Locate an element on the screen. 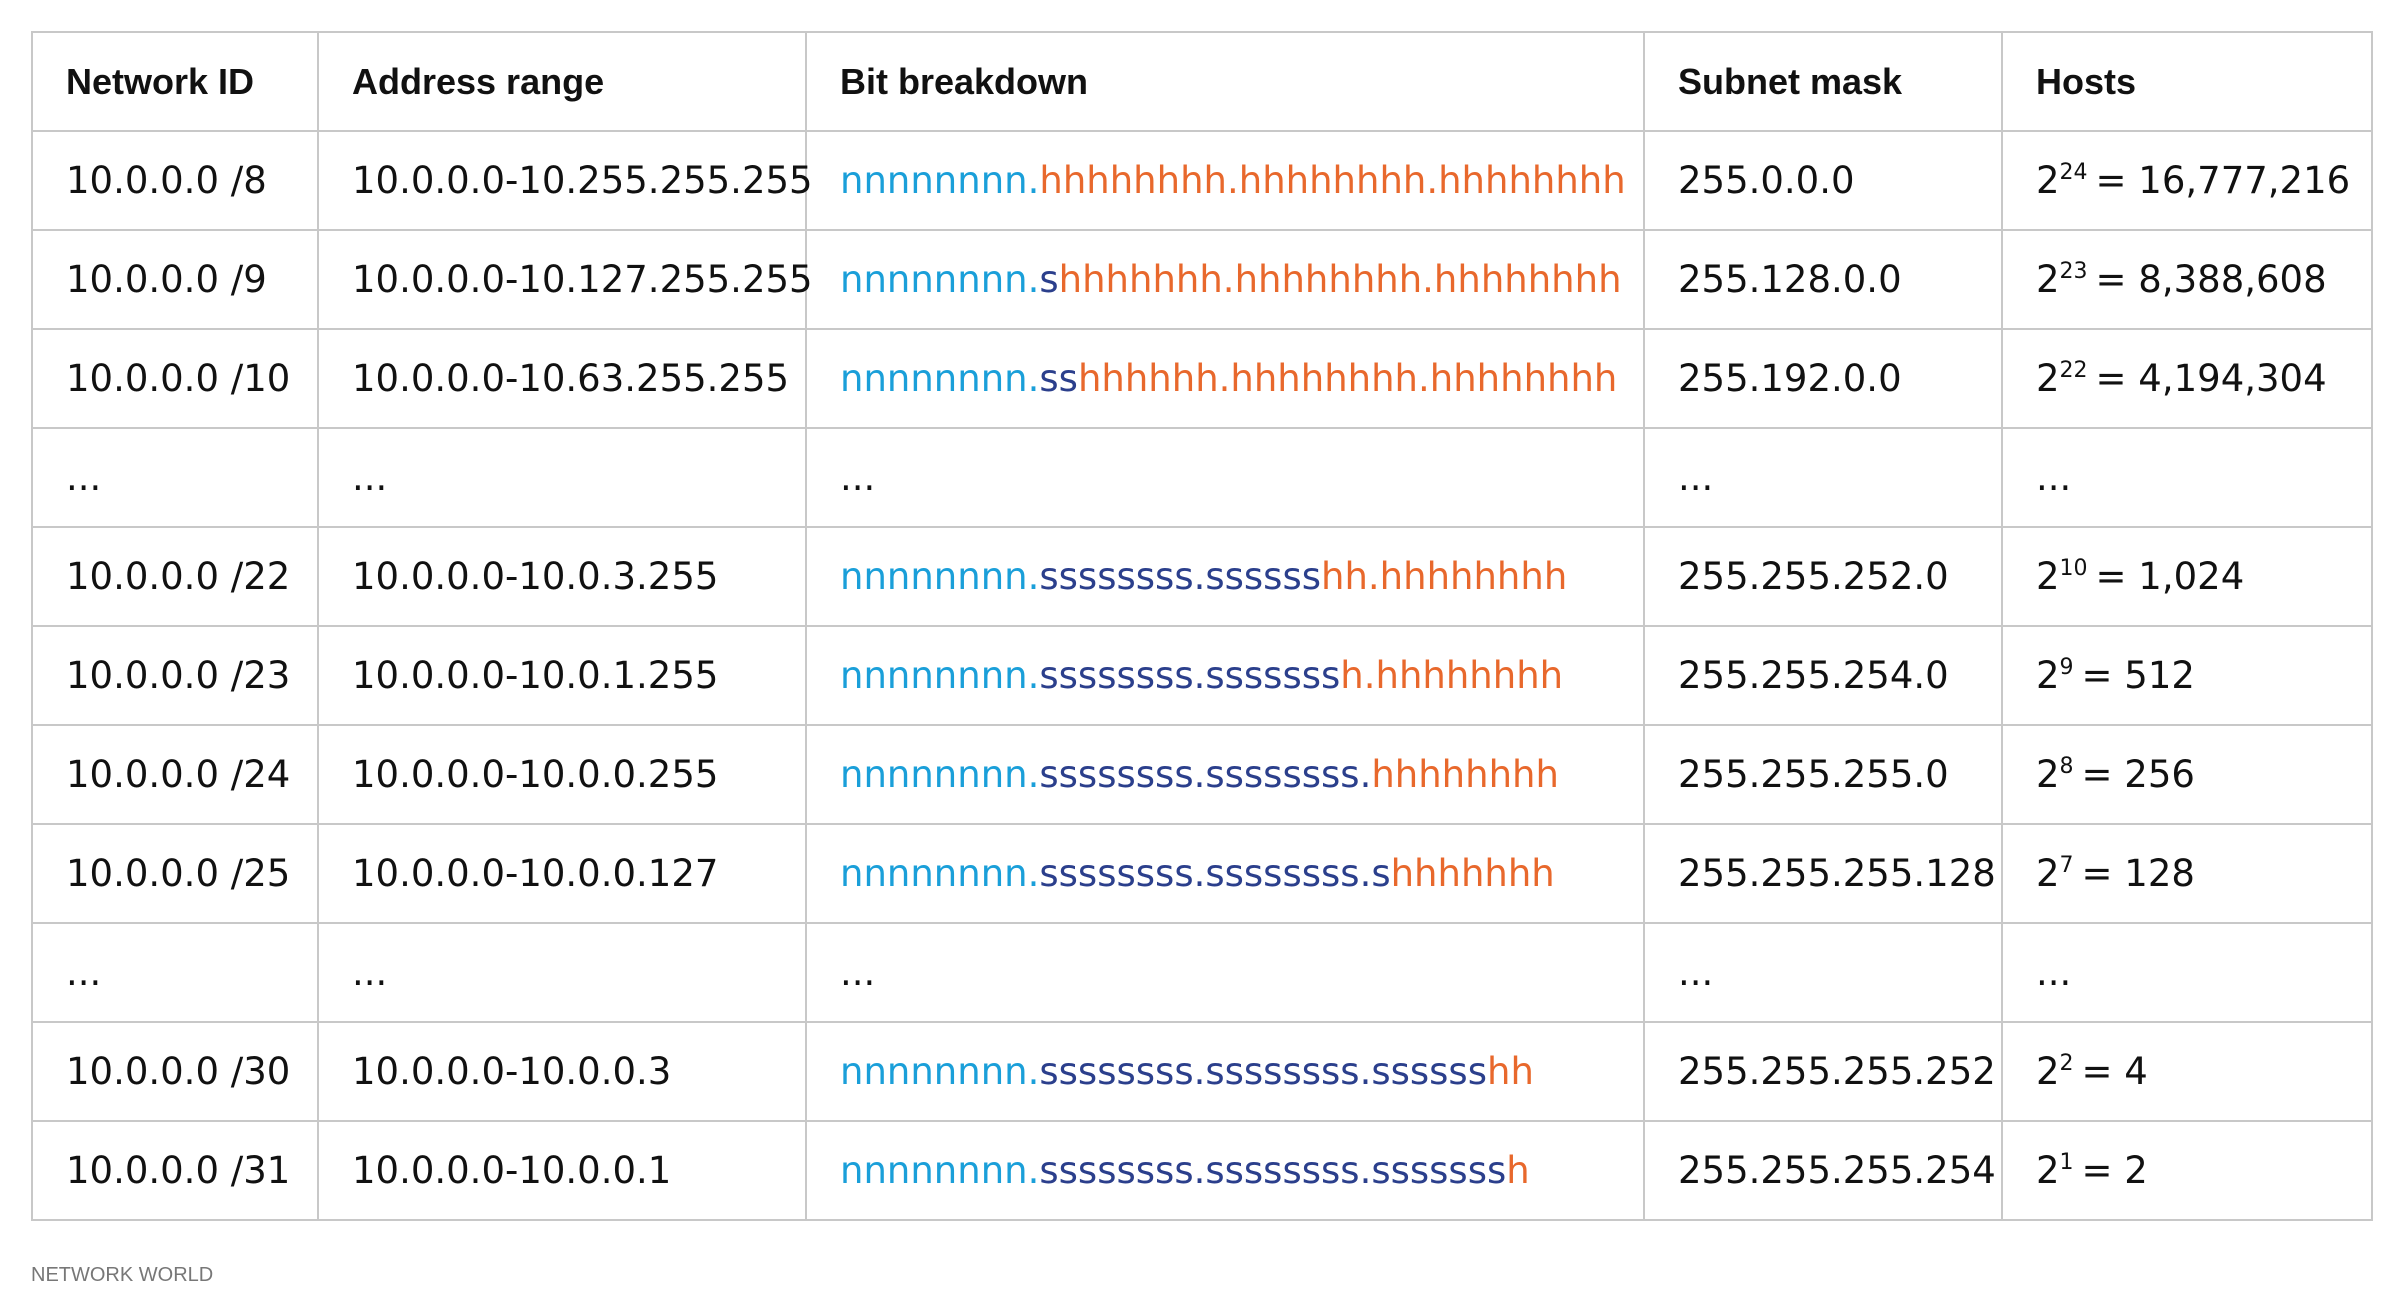 The height and width of the screenshot is (1311, 2400). hosts: 223 = 8,388,608 is located at coordinates (2187, 279).